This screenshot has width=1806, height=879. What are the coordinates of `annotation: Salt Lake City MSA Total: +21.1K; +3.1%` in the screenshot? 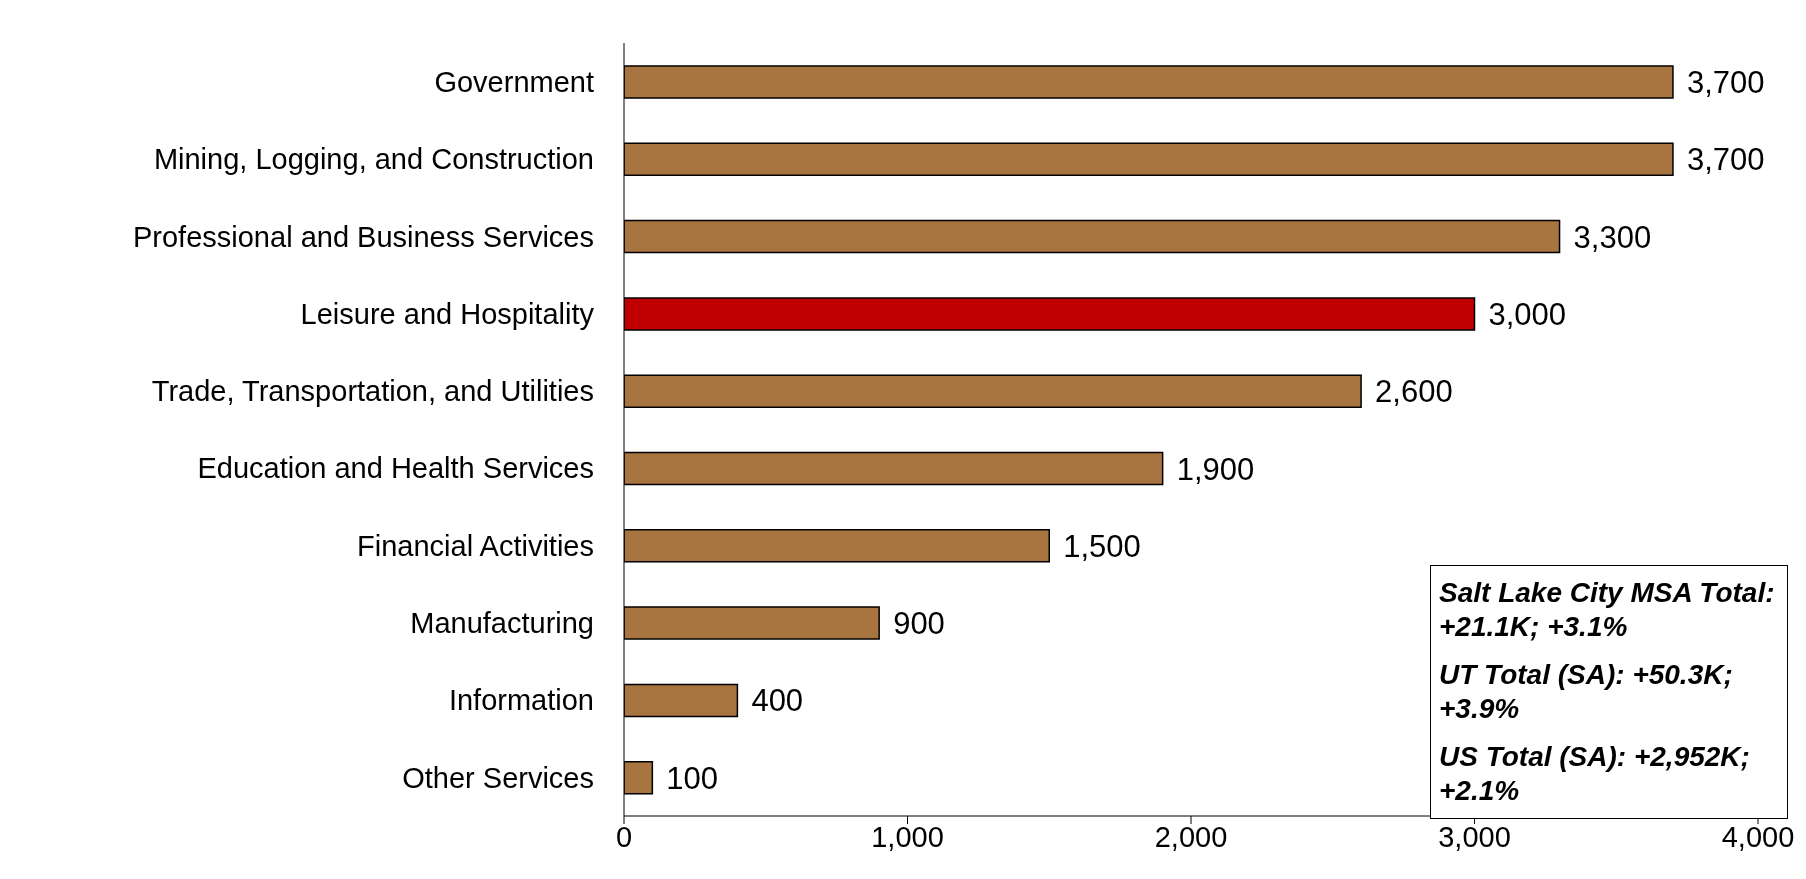 It's located at (1607, 610).